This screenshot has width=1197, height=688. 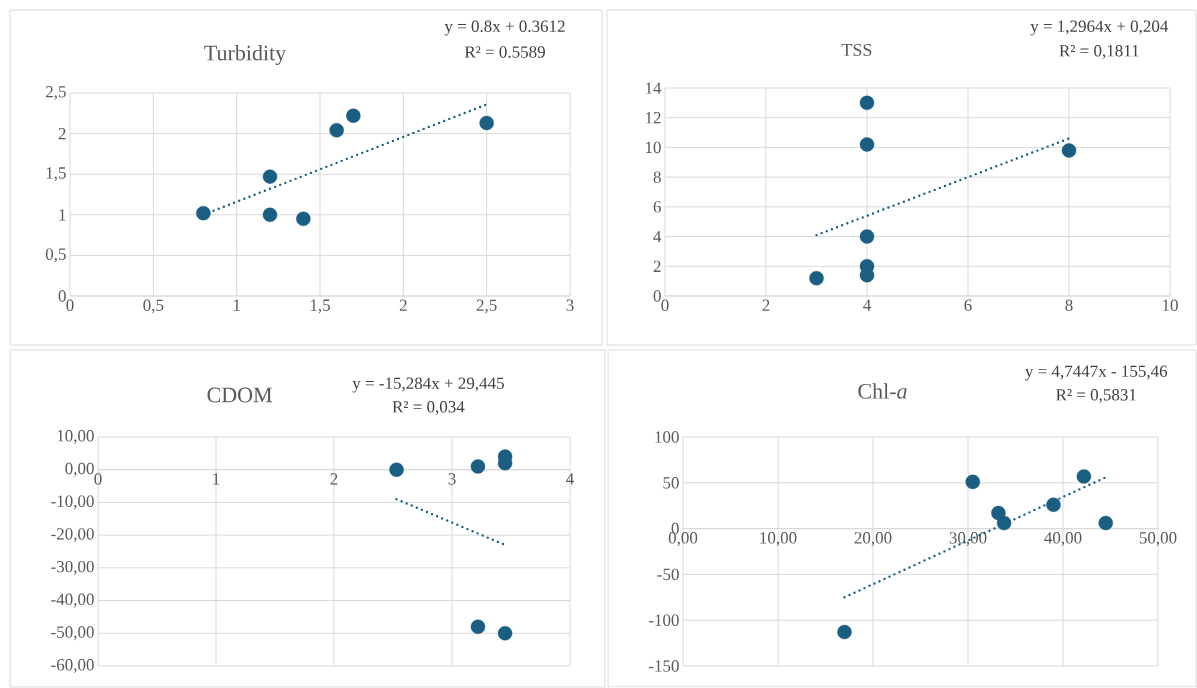 I want to click on text: y = 0.8x + 0.3612, so click(x=504, y=28).